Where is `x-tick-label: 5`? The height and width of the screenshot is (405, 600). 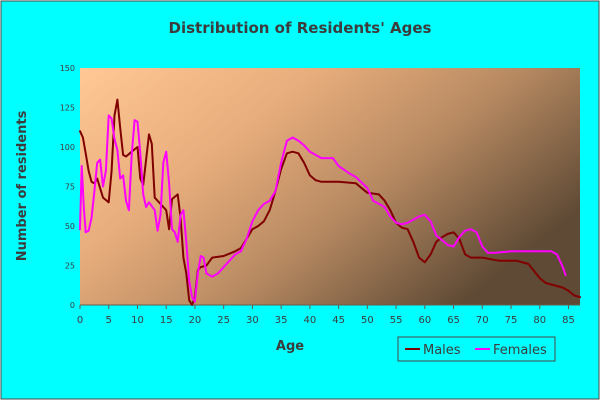 x-tick-label: 5 is located at coordinates (109, 320).